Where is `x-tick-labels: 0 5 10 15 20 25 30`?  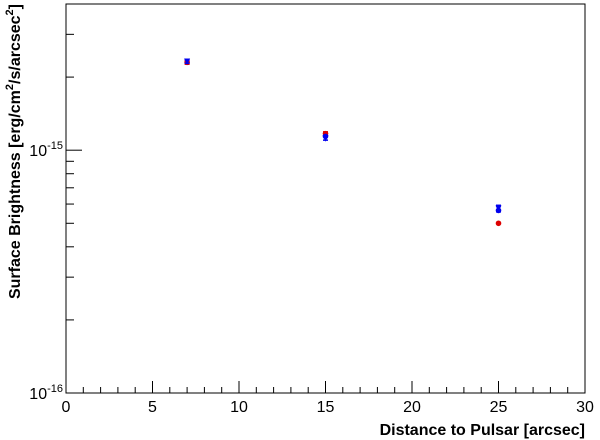
x-tick-labels: 0 5 10 15 20 25 30 is located at coordinates (328, 407).